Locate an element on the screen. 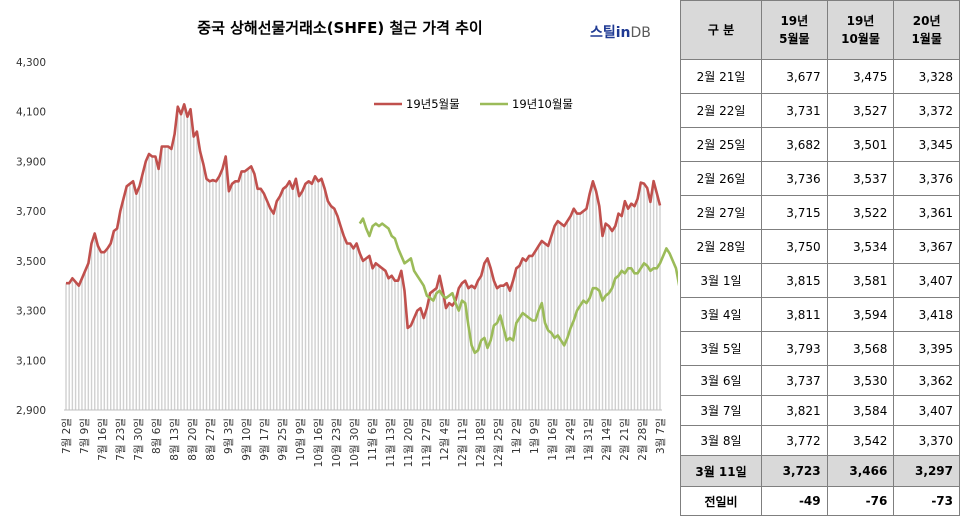 The image size is (960, 516). table-row: 2월 27일 3,715 3,522 3,361 is located at coordinates (820, 212).